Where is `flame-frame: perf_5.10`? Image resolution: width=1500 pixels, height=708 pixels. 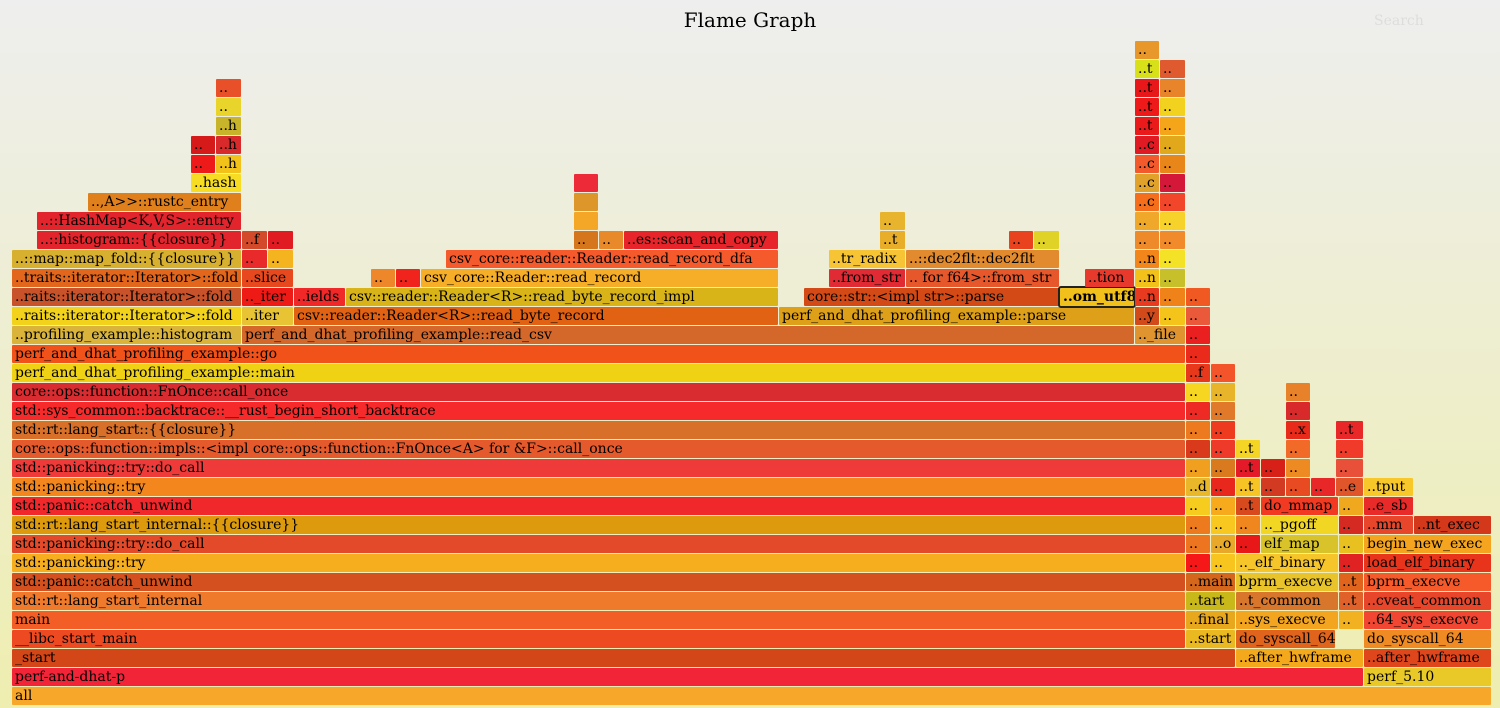 flame-frame: perf_5.10 is located at coordinates (1427, 677).